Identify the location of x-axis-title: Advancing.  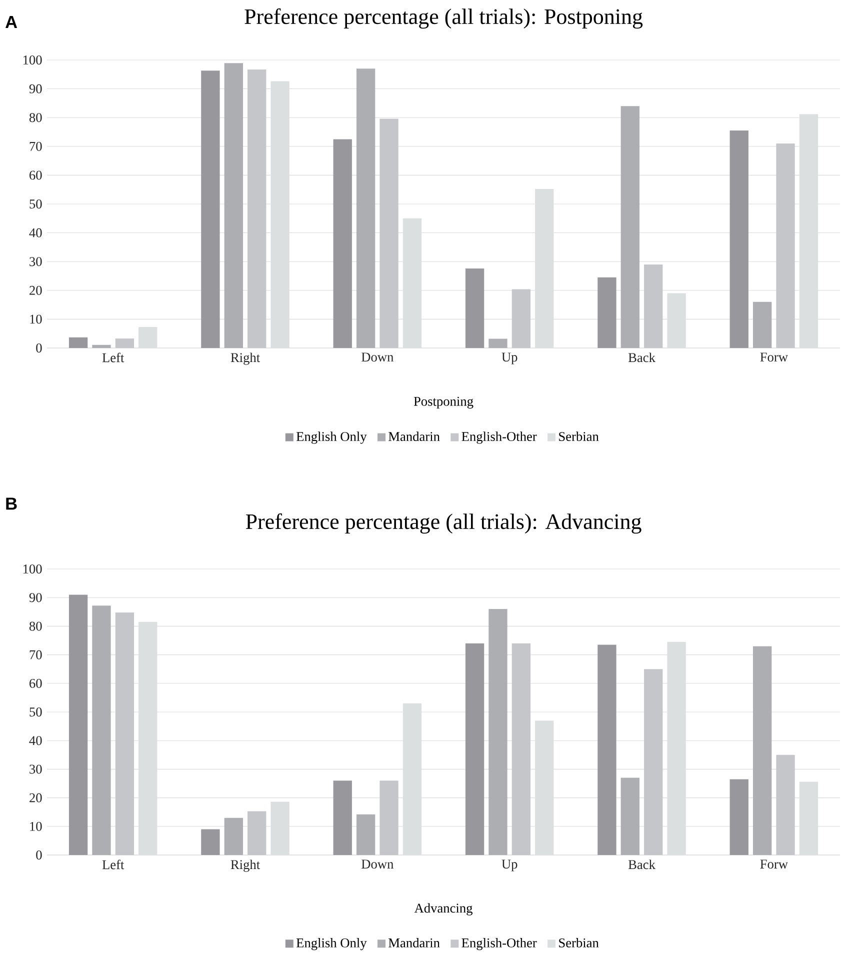
(443, 909).